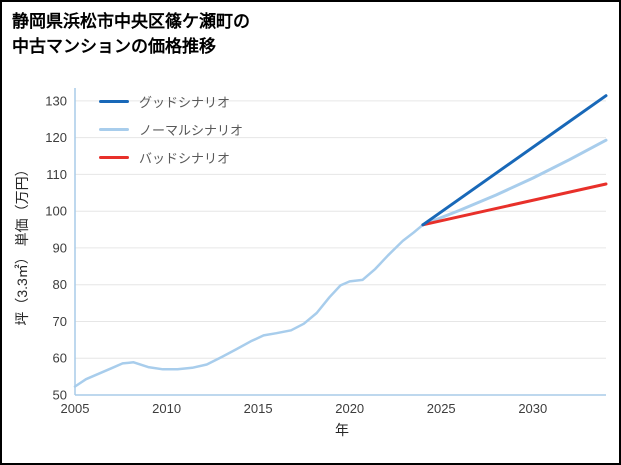  I want to click on legend-line-swatch-good, so click(114, 101).